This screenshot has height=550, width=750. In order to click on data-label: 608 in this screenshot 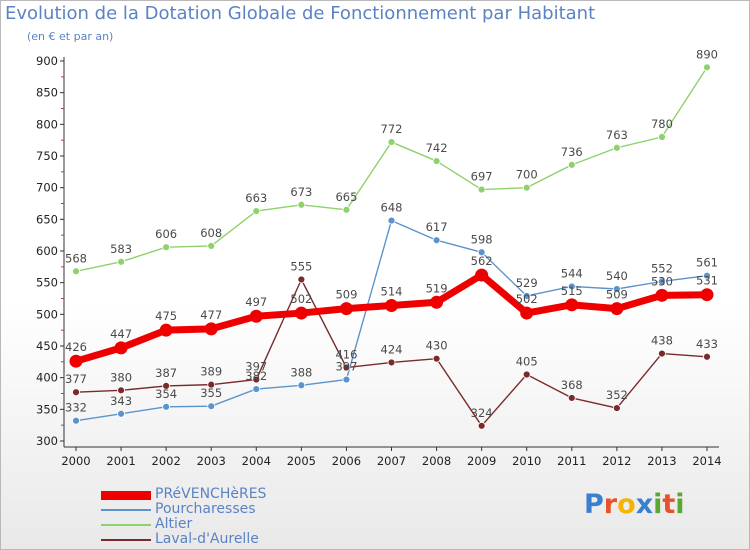, I will do `click(211, 233)`.